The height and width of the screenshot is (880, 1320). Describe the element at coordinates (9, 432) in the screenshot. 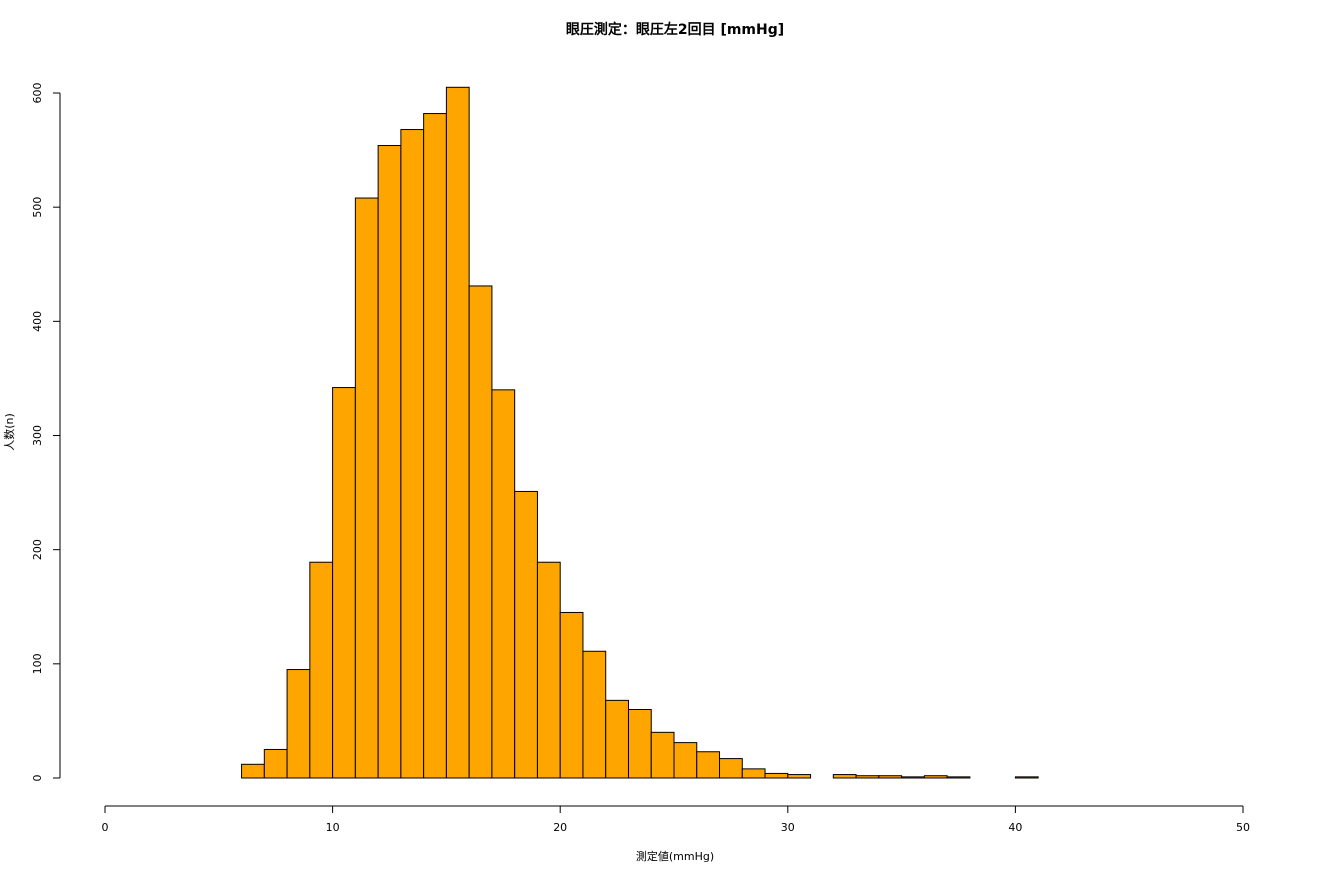

I see `y-axis-label: 人数(n)` at that location.